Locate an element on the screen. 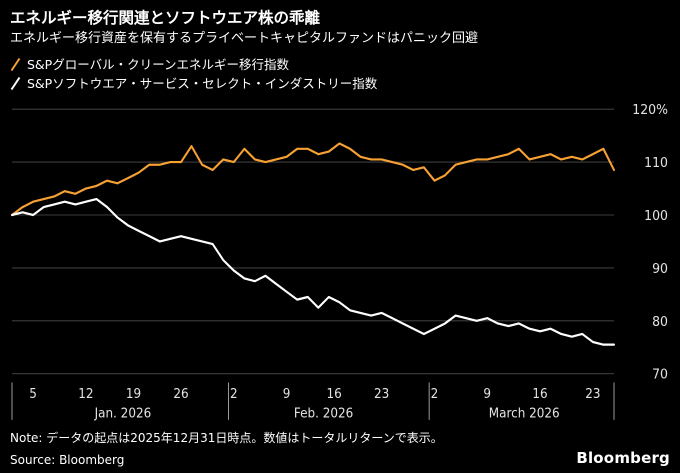 This screenshot has width=680, height=473. svg-text: 70 is located at coordinates (660, 375).